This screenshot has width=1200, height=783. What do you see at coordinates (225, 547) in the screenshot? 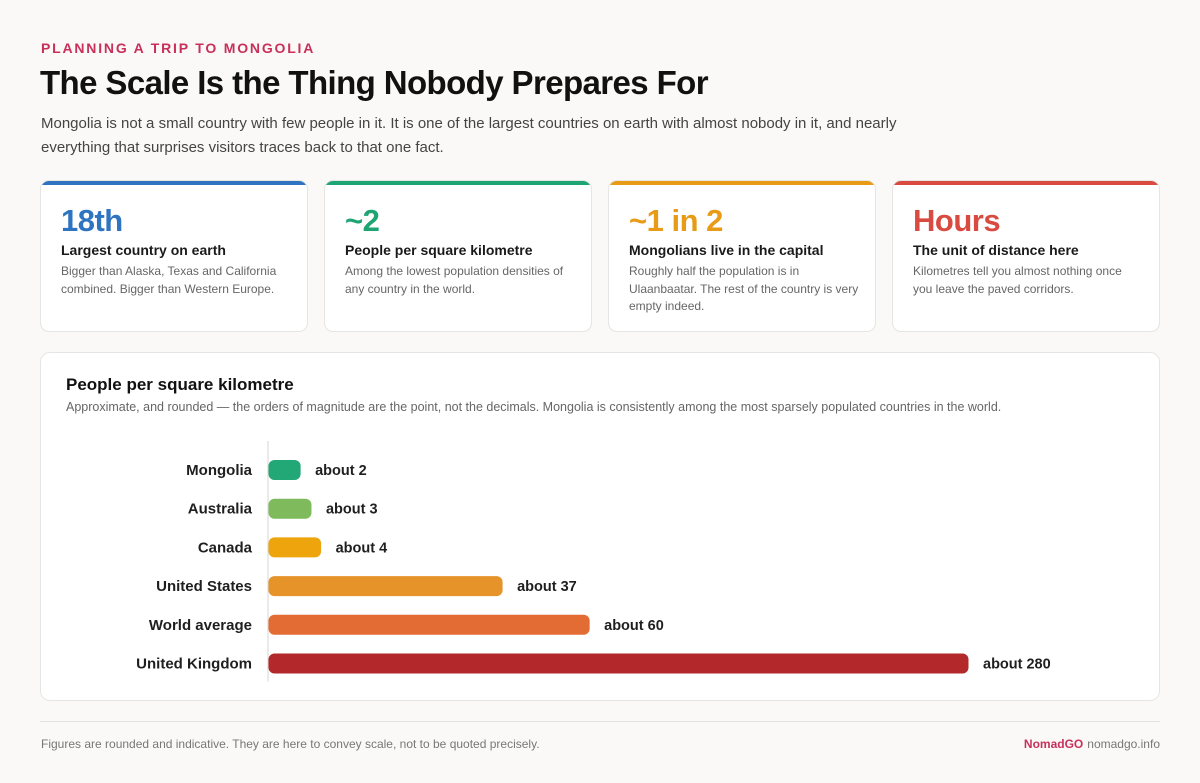
I see `category-label: Canada` at bounding box center [225, 547].